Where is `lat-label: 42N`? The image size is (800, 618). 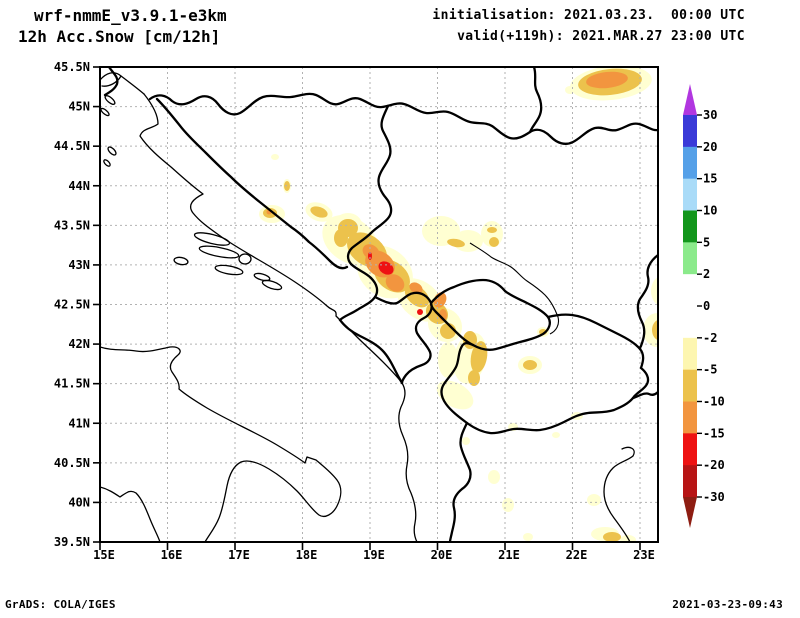 lat-label: 42N is located at coordinates (79, 344).